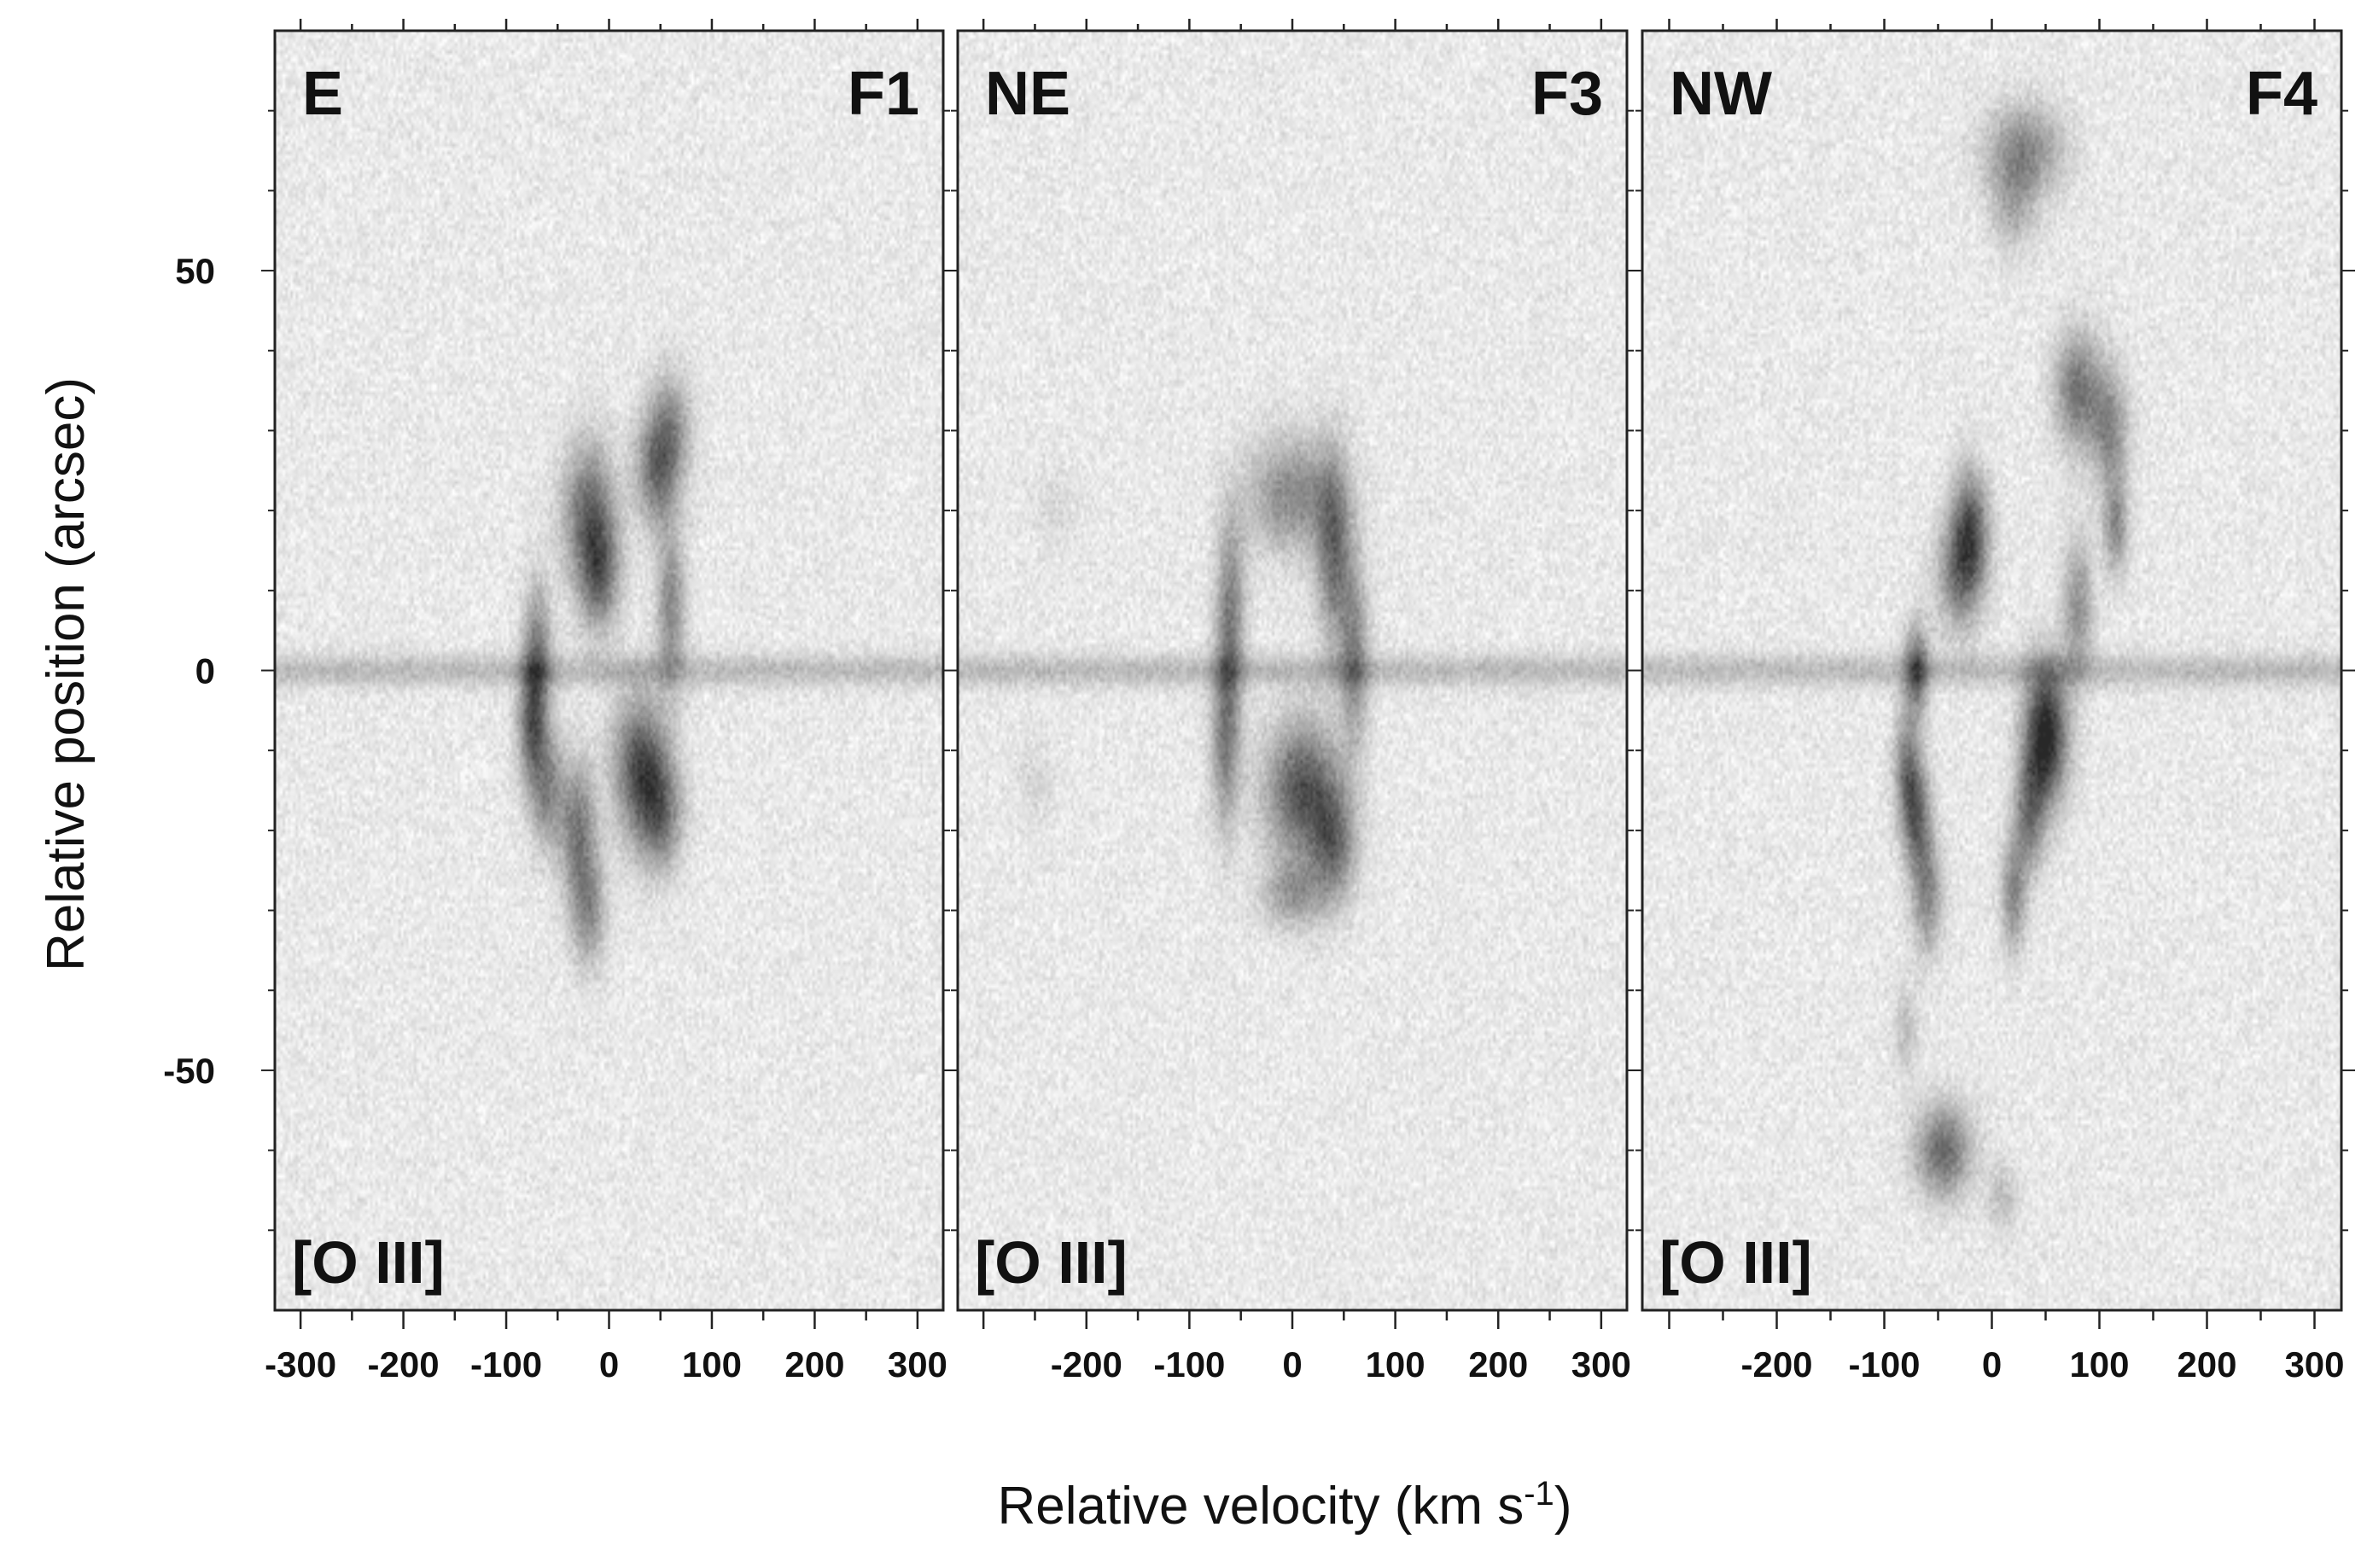  I want to click on panel-id-label: F1, so click(883, 94).